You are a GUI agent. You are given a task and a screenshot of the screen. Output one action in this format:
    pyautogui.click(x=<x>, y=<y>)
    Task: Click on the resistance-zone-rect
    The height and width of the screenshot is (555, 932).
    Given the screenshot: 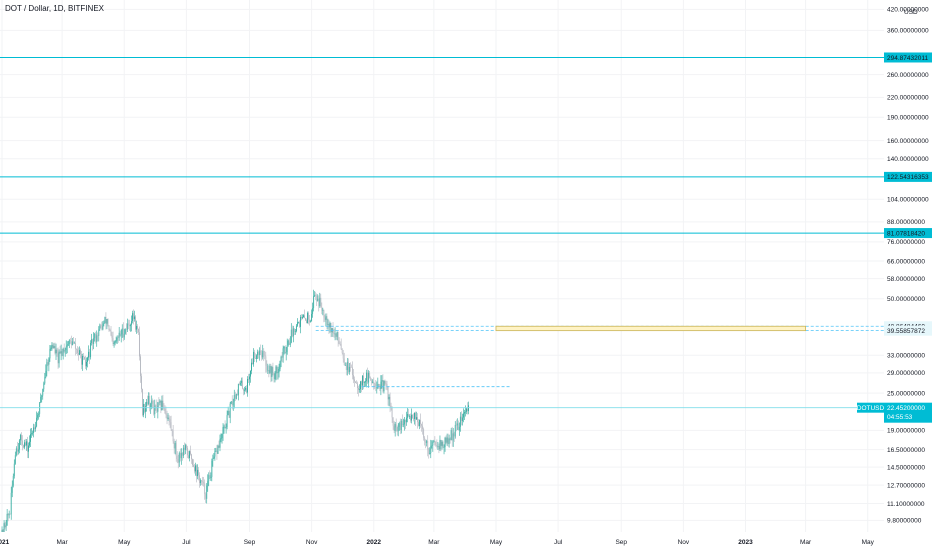 What is the action you would take?
    pyautogui.click(x=650, y=328)
    